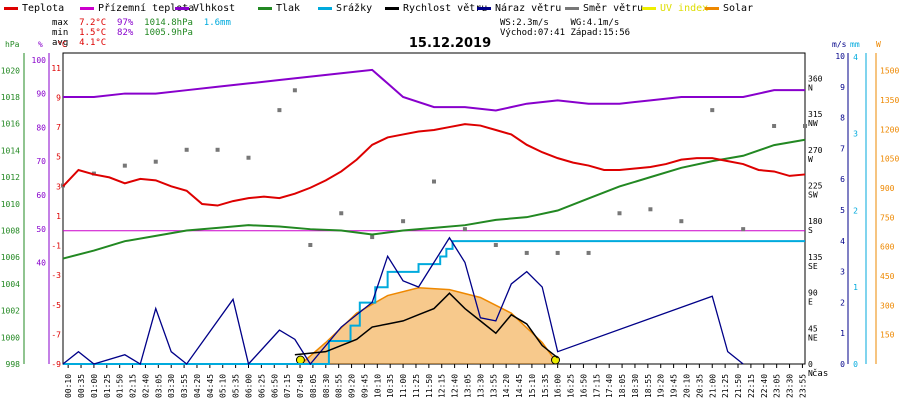 Image resolution: width=900 pixels, height=400 pixels. I want to click on time-tick-label: 20:10, so click(686, 386).